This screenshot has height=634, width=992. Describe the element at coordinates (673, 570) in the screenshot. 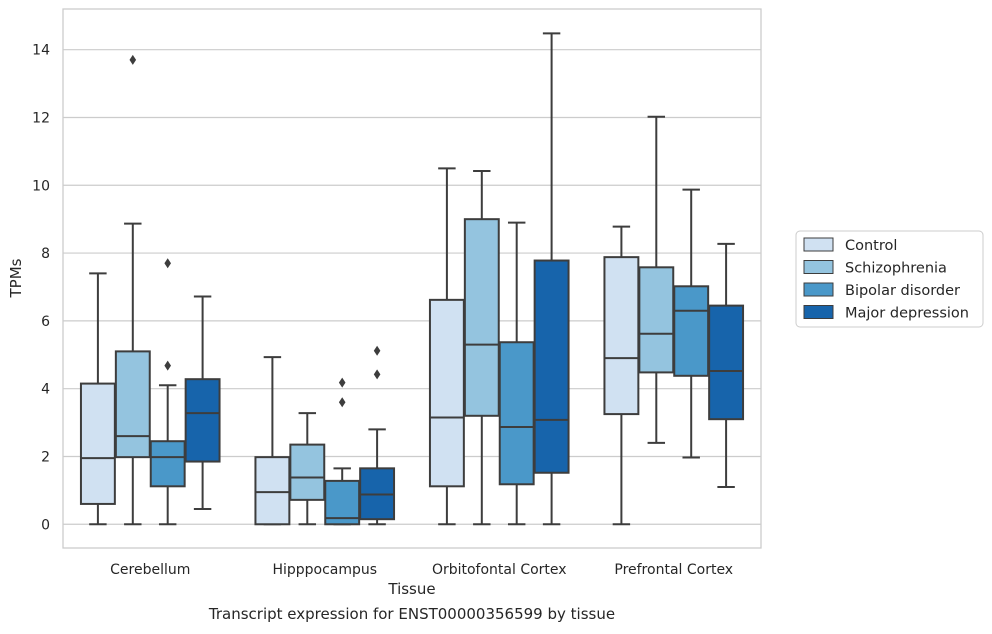

I see `x-tick-label: Prefrontal Cortex` at that location.